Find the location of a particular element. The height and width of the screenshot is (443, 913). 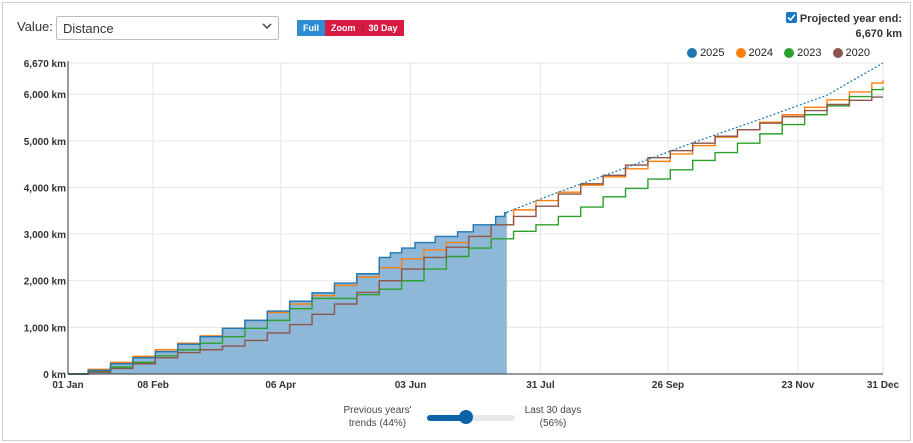

trend-slider-track is located at coordinates (471, 417).